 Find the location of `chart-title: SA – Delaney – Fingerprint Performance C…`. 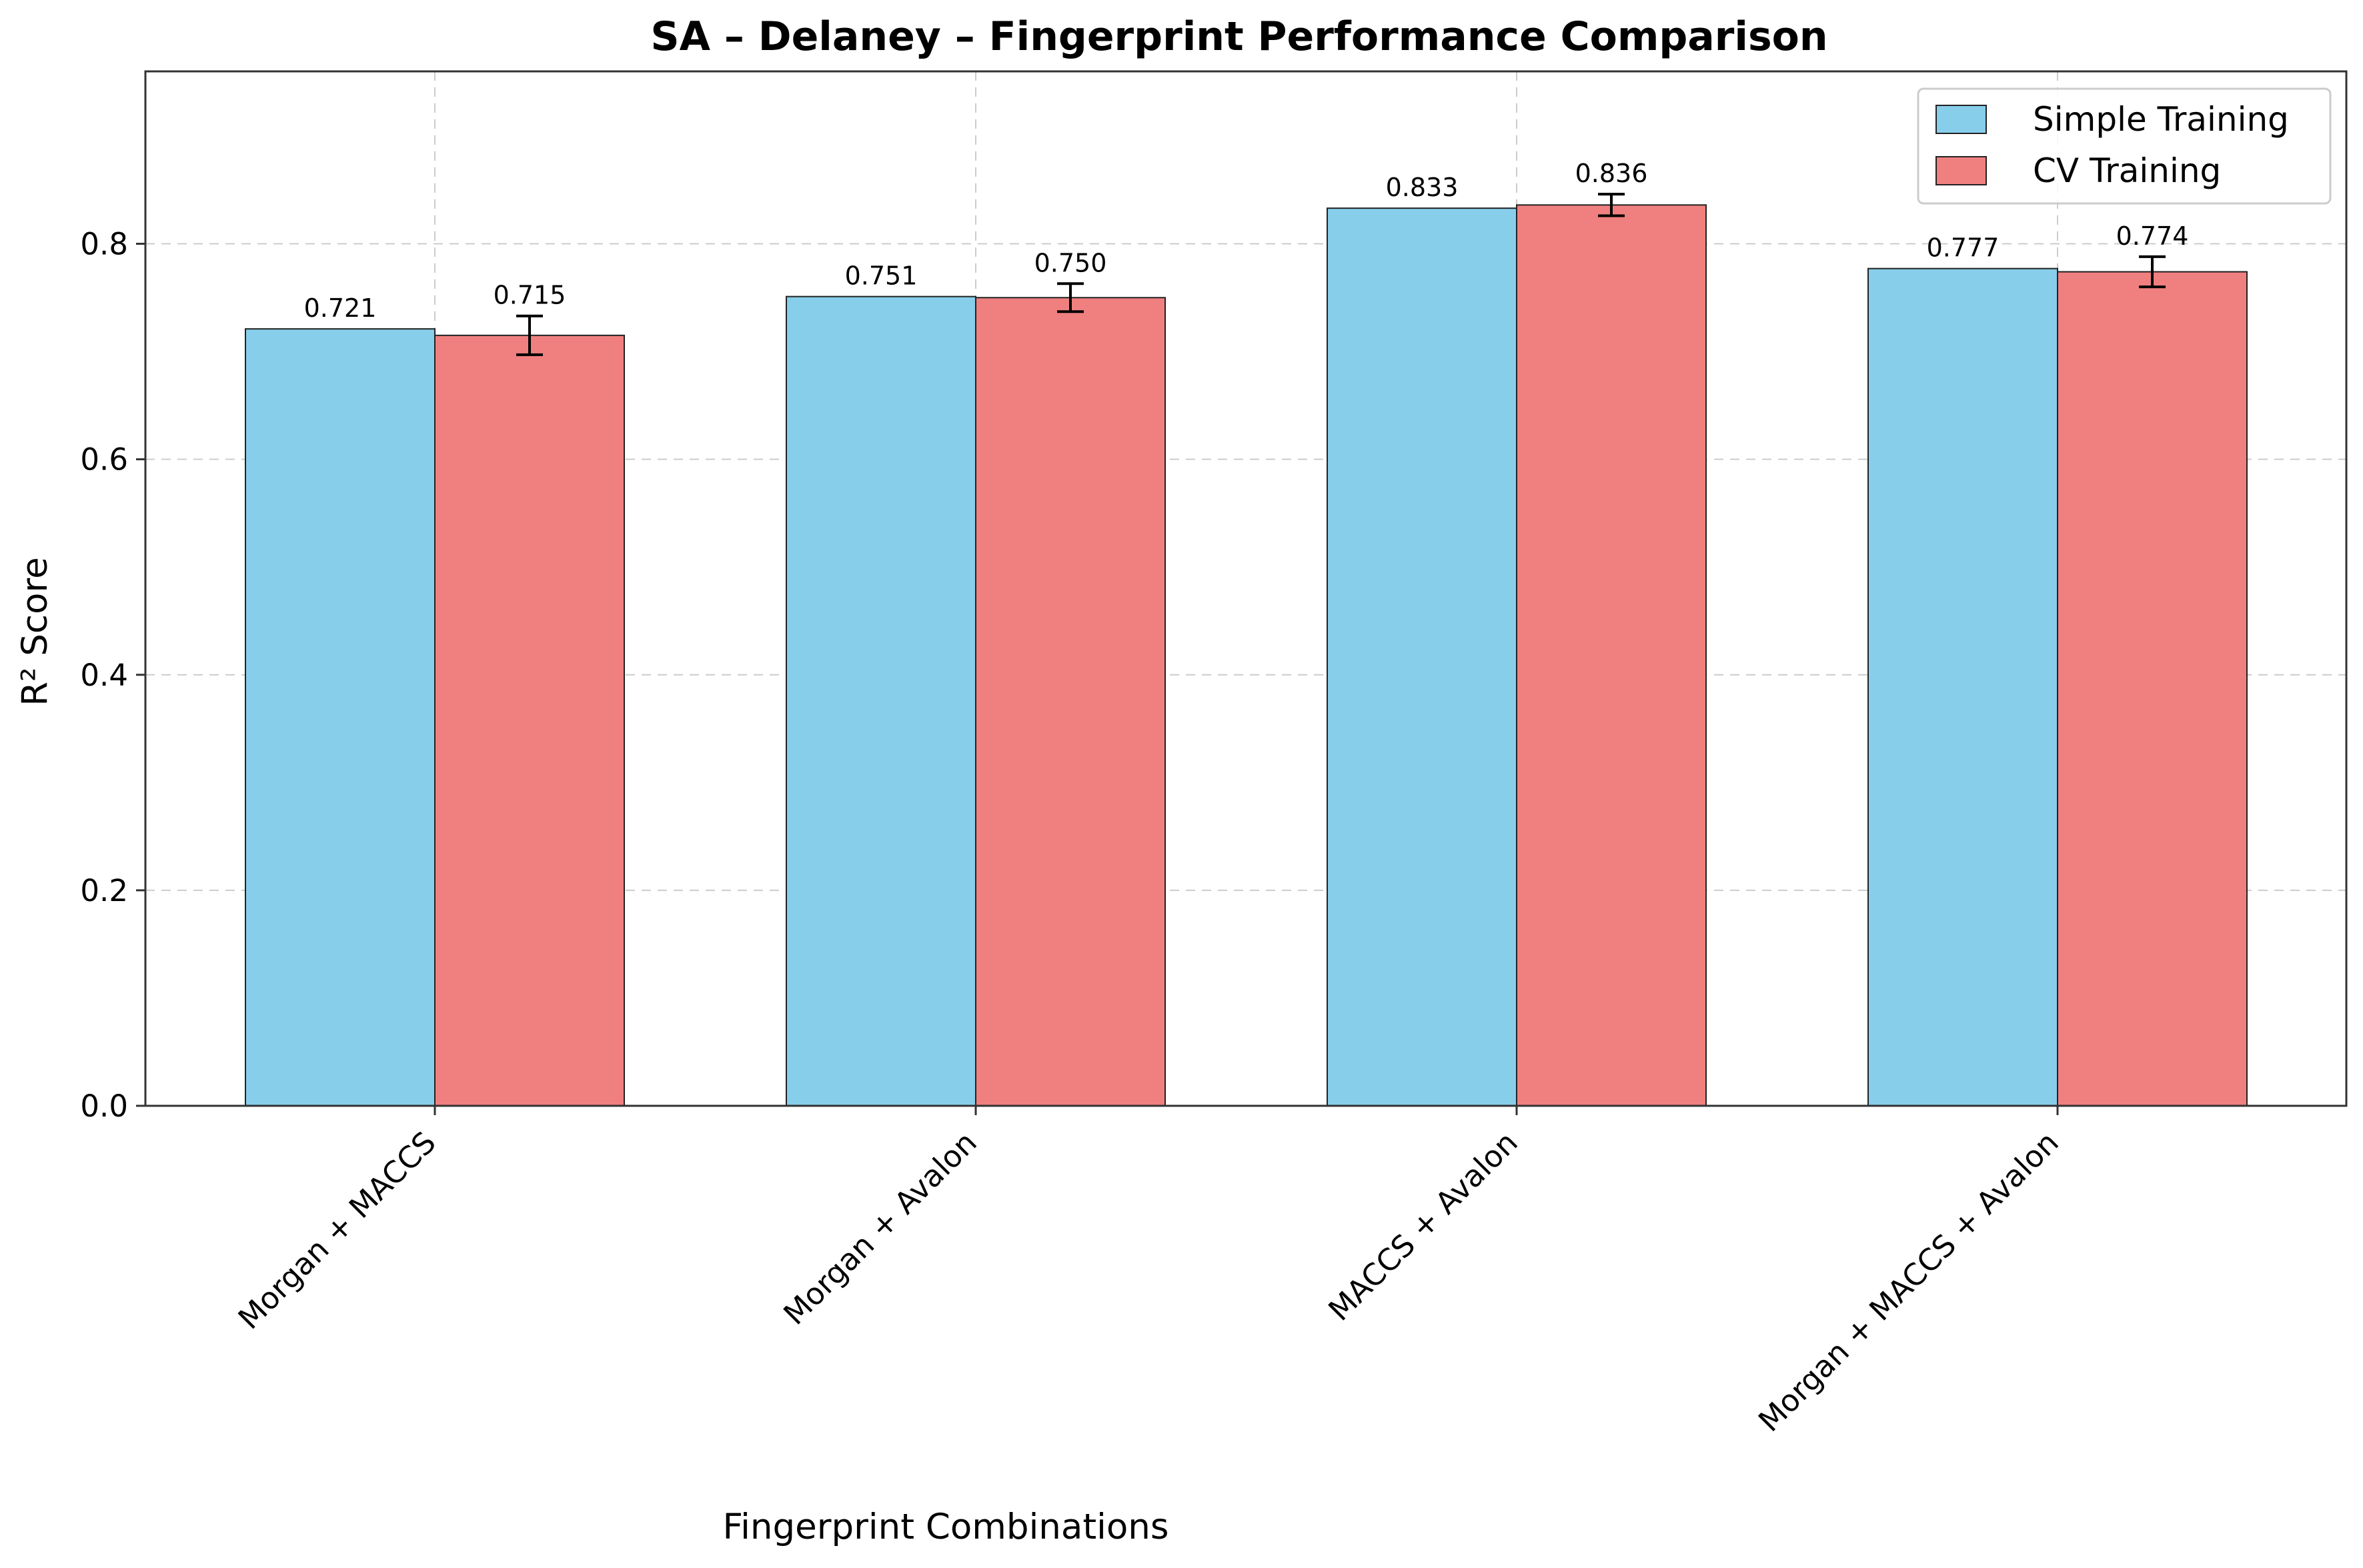

chart-title: SA – Delaney – Fingerprint Performance C… is located at coordinates (1238, 36).